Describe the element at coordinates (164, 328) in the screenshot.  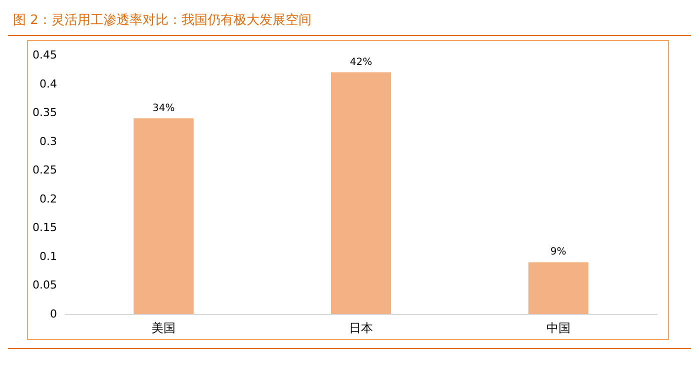
I see `x-tick-label: 美国` at that location.